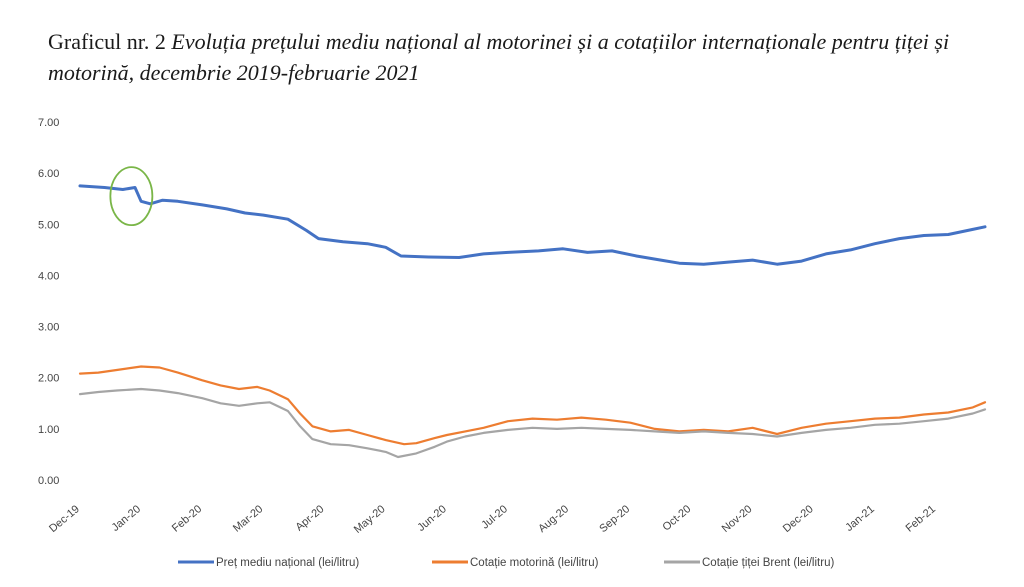 This screenshot has width=1024, height=587. I want to click on legend-label: Cotație țiței Brent (lei/litru), so click(768, 563).